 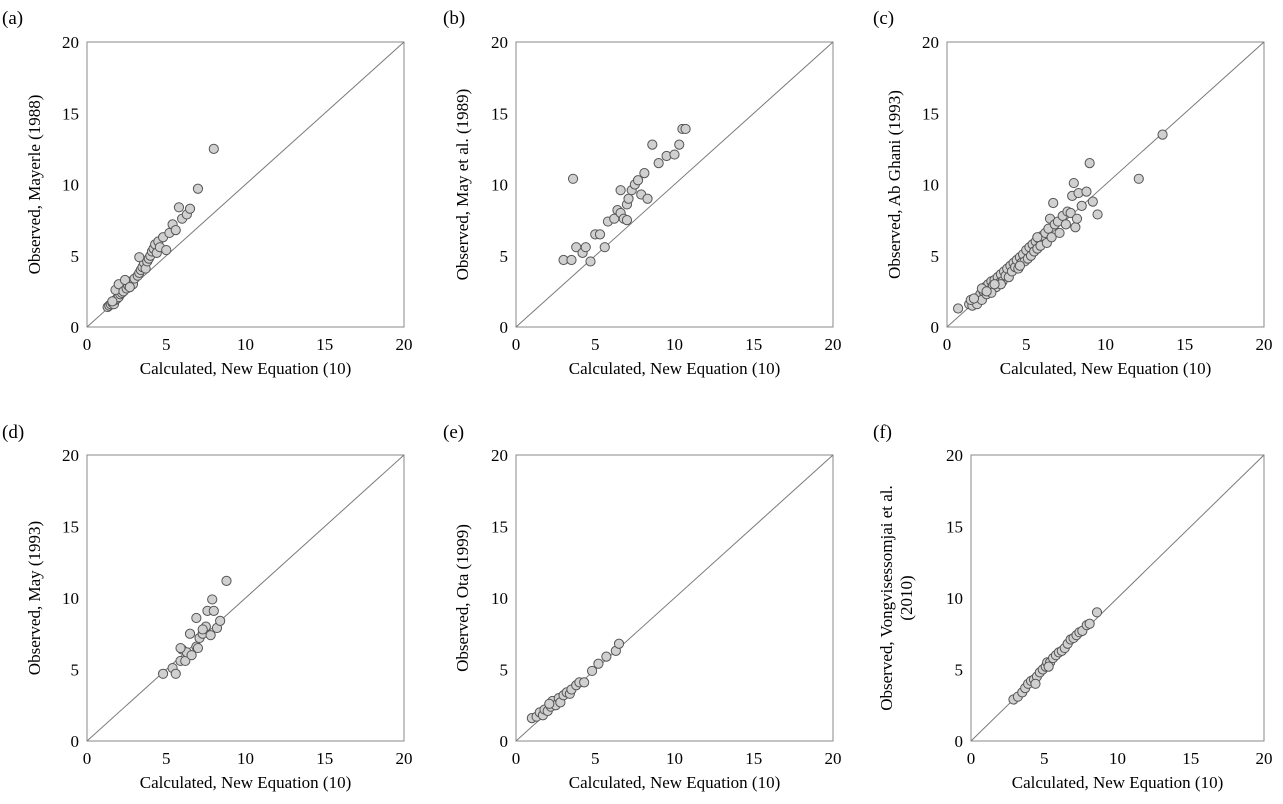 I want to click on y-axis-title: Observed, May (1993), so click(x=34, y=598).